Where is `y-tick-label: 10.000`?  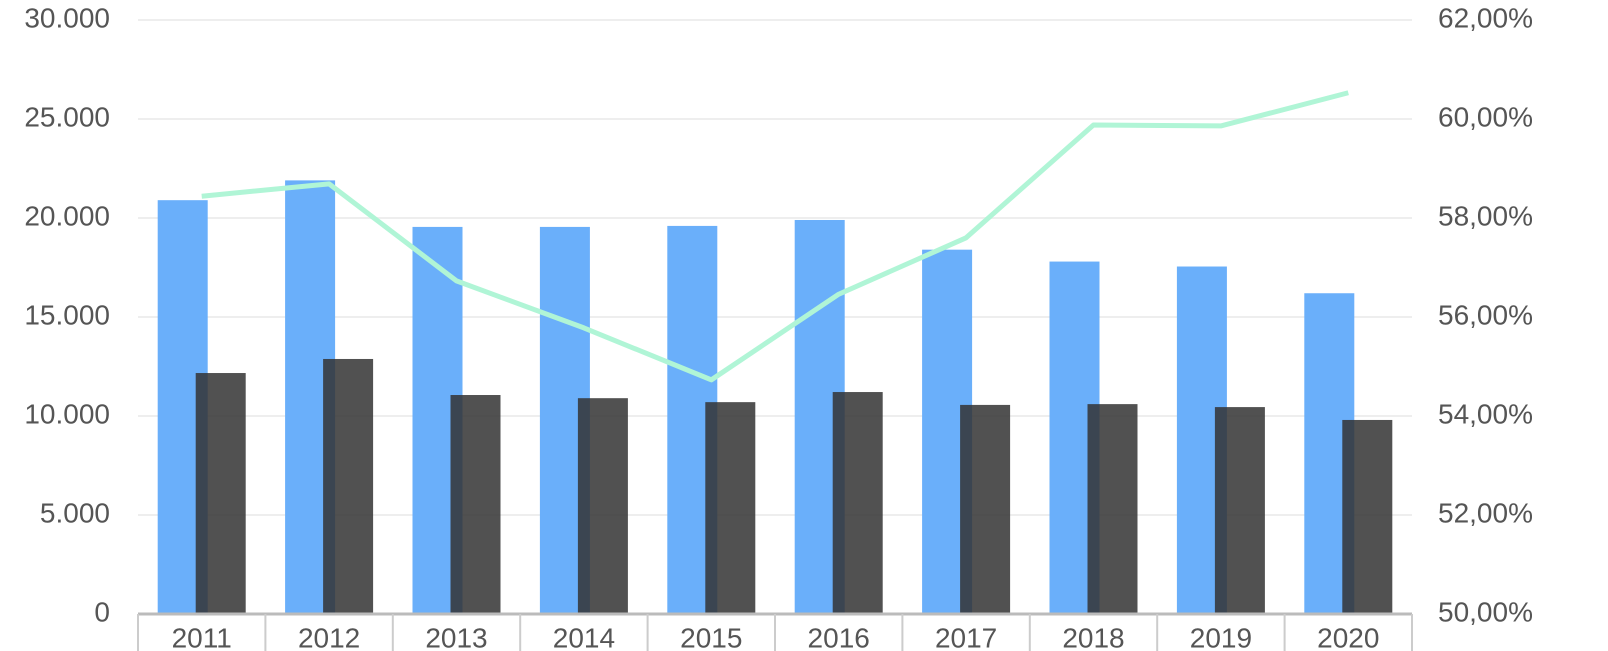 y-tick-label: 10.000 is located at coordinates (67, 413).